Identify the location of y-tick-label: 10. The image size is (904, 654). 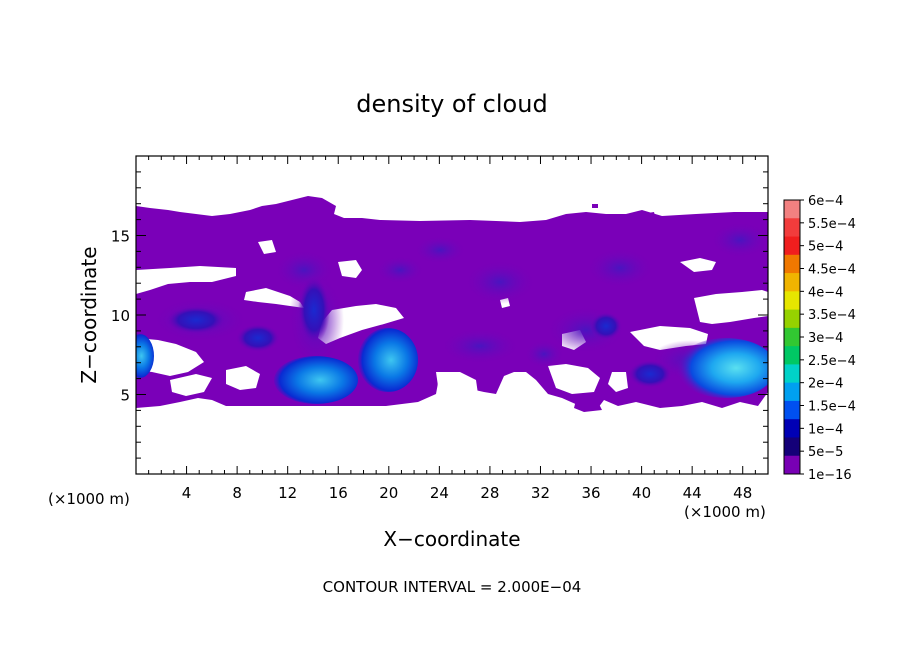
(120, 316).